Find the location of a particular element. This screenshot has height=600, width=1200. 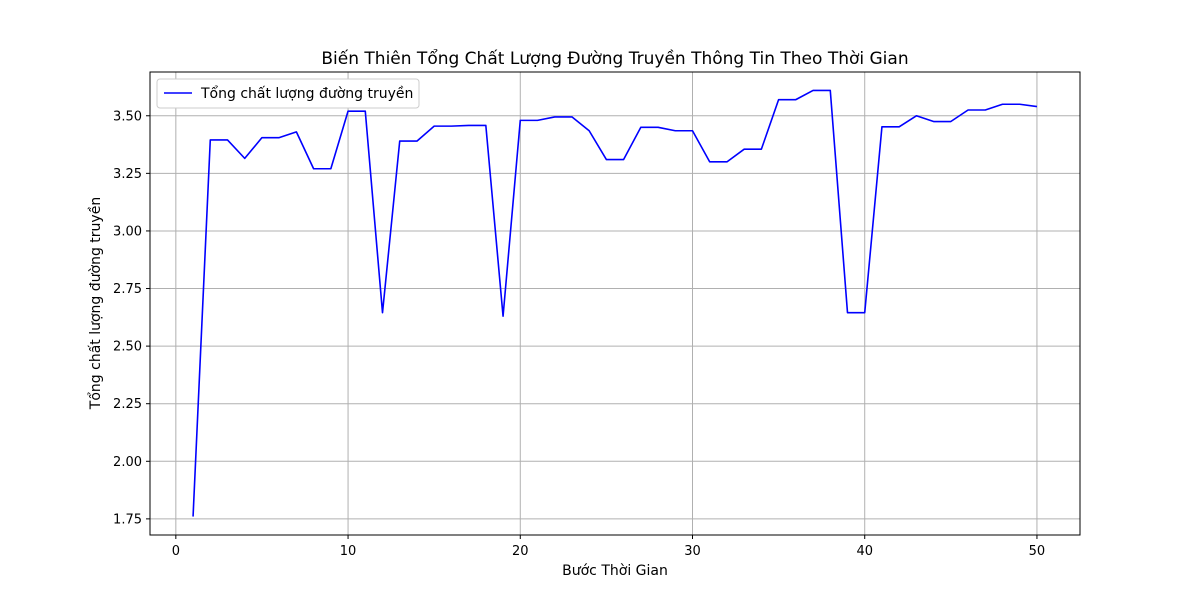

x-tick-label: 20 is located at coordinates (520, 551).